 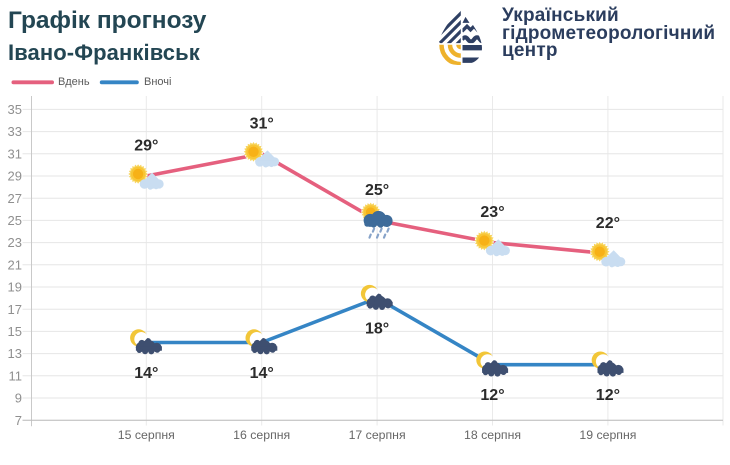 What do you see at coordinates (377, 190) in the screenshot?
I see `svg-text: 25°` at bounding box center [377, 190].